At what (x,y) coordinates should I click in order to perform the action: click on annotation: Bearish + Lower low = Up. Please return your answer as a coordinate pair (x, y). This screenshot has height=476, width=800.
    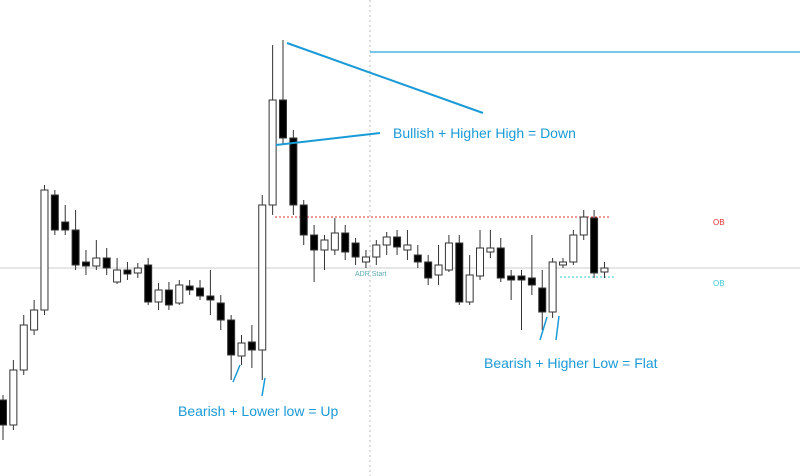
    Looking at the image, I should click on (258, 411).